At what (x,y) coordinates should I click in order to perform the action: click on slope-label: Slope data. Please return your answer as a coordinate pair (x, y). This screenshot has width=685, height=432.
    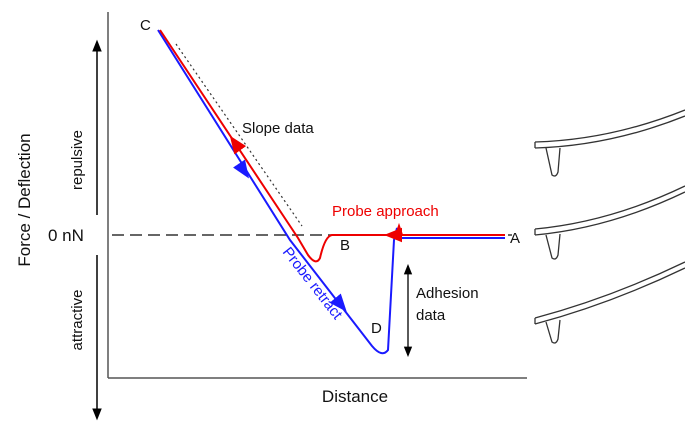
    Looking at the image, I should click on (278, 128).